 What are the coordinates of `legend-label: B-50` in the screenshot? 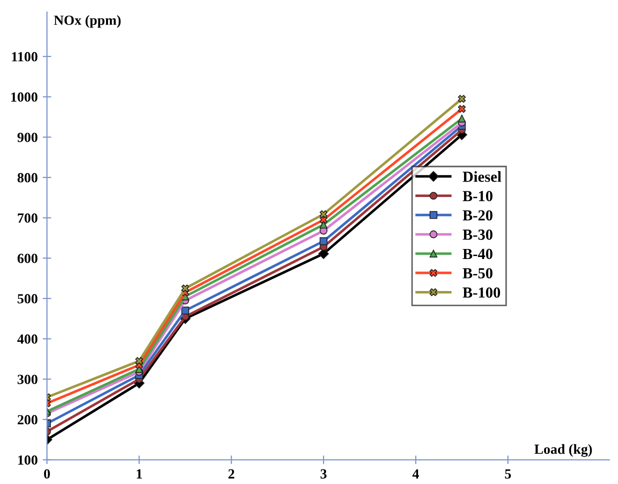 It's located at (477, 273).